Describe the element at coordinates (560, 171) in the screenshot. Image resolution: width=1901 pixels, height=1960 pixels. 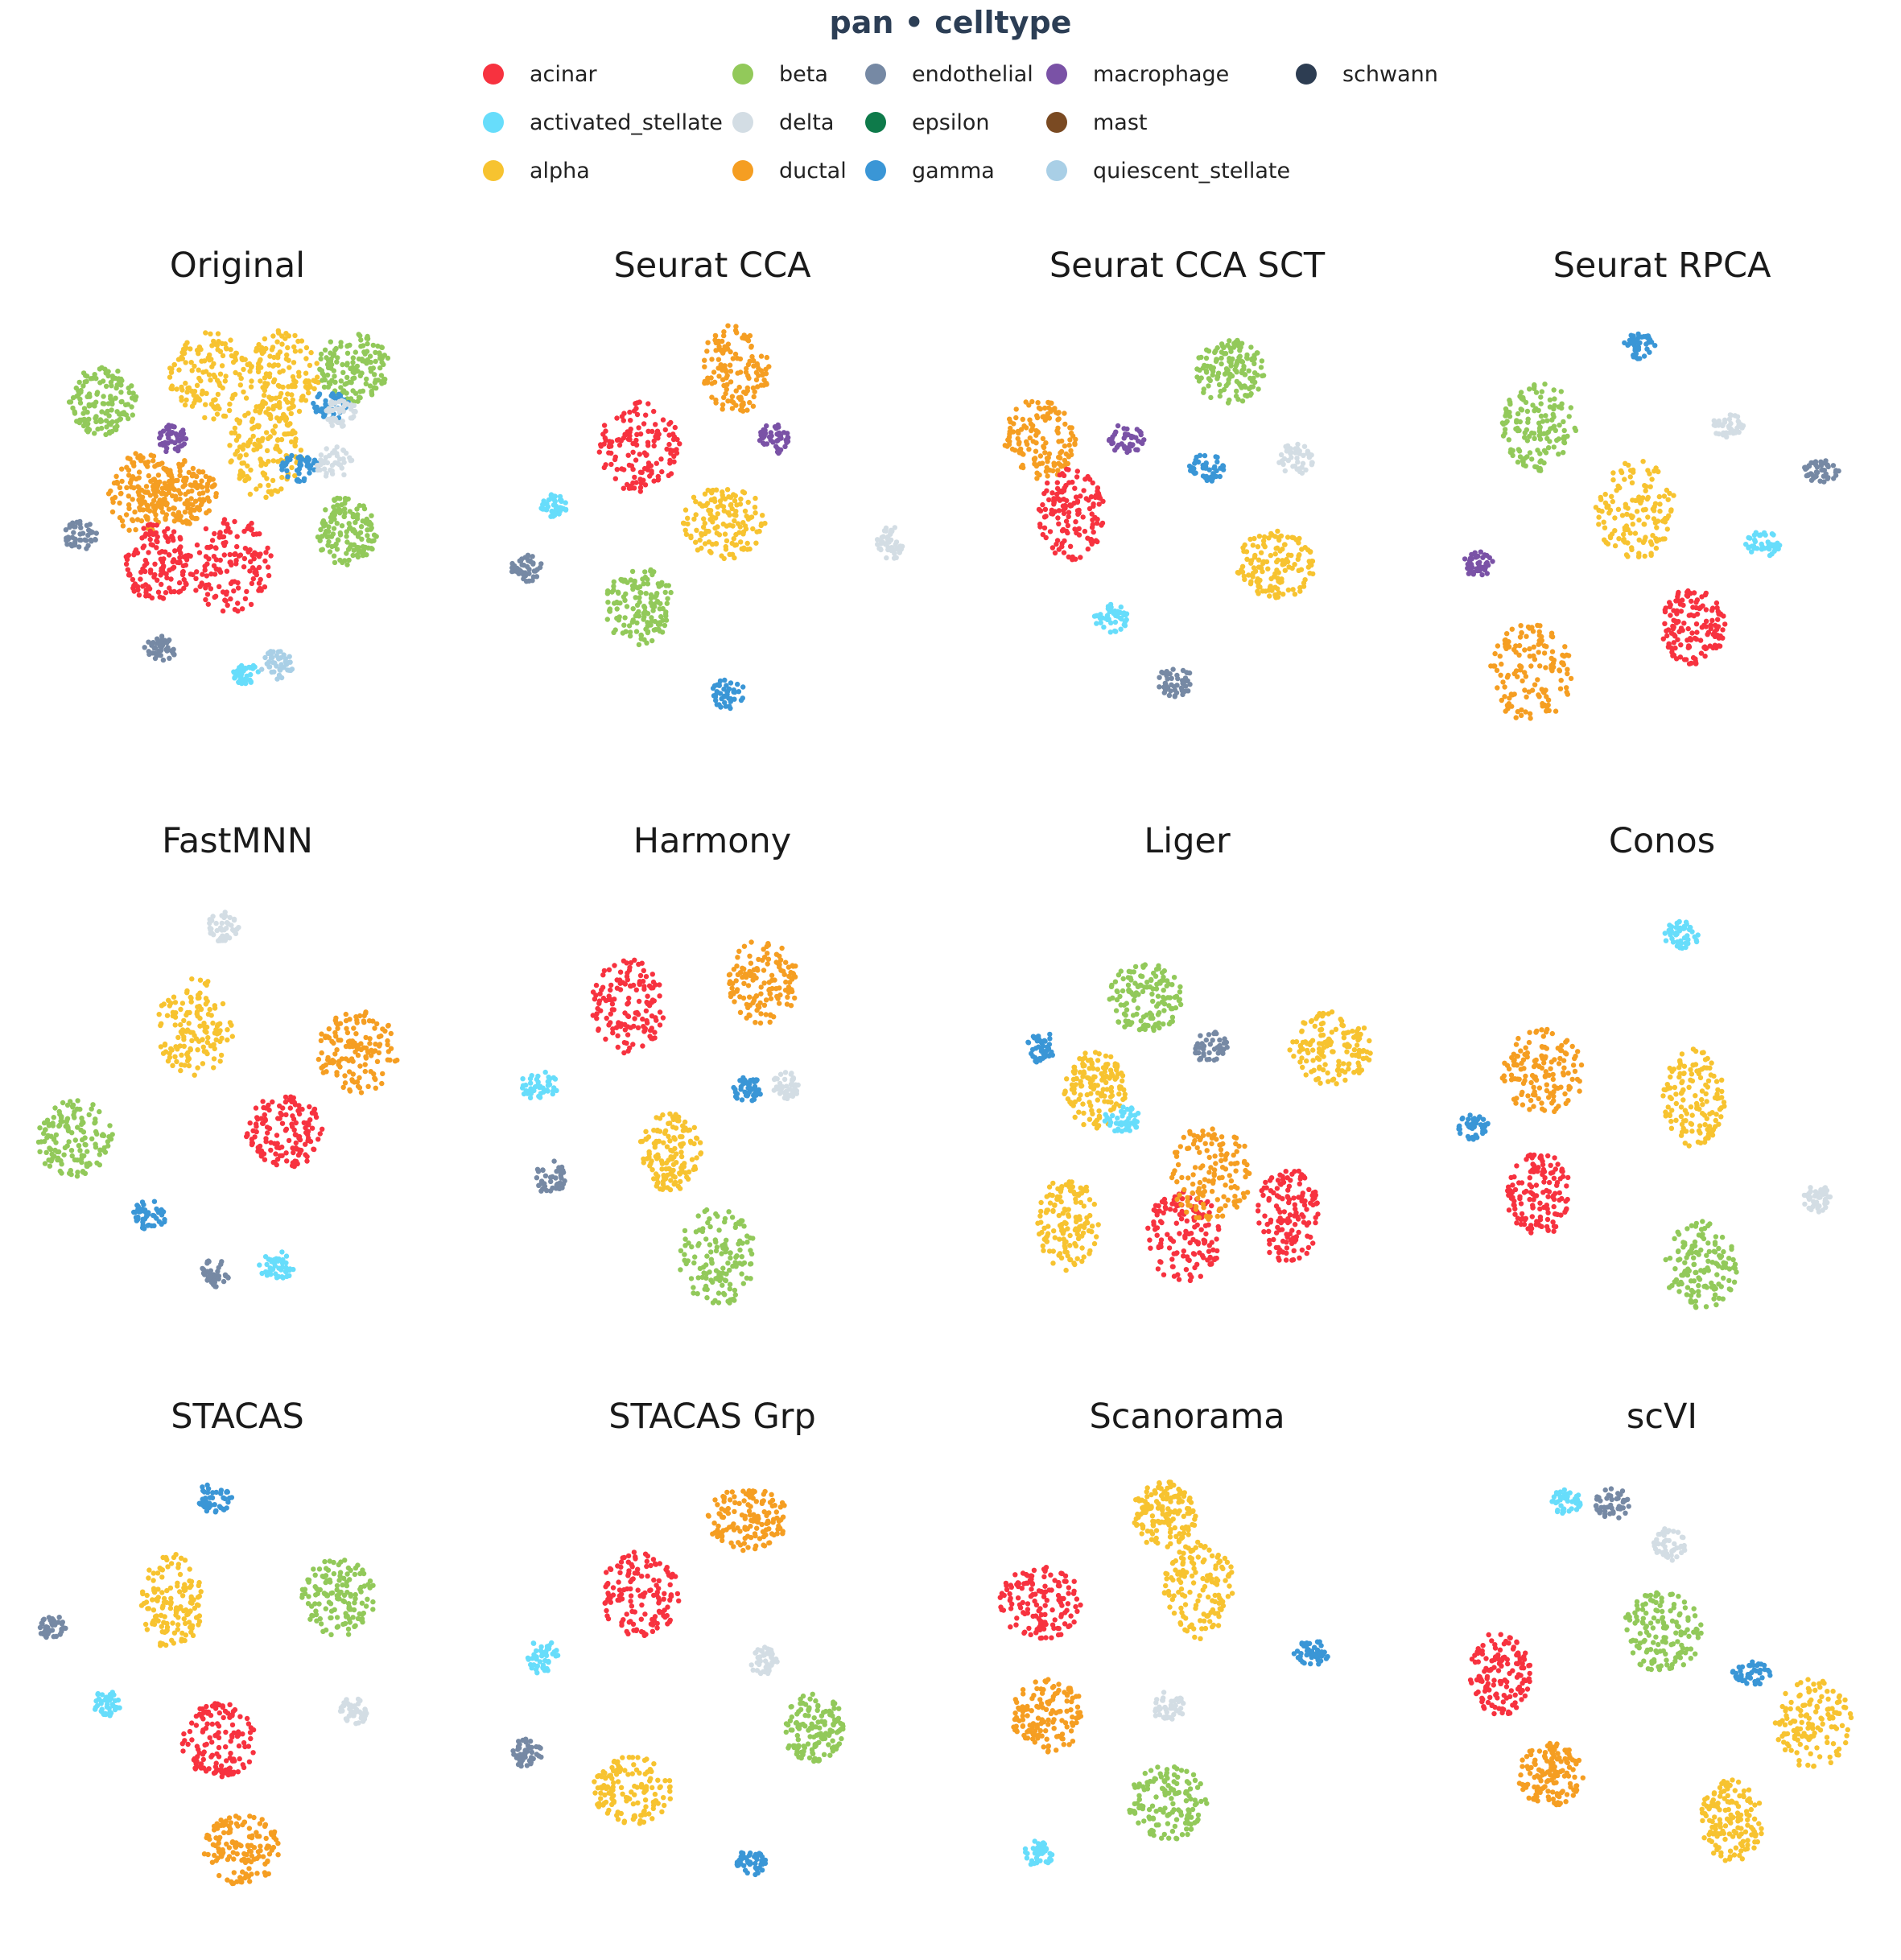
I see `legend-label: alpha` at that location.